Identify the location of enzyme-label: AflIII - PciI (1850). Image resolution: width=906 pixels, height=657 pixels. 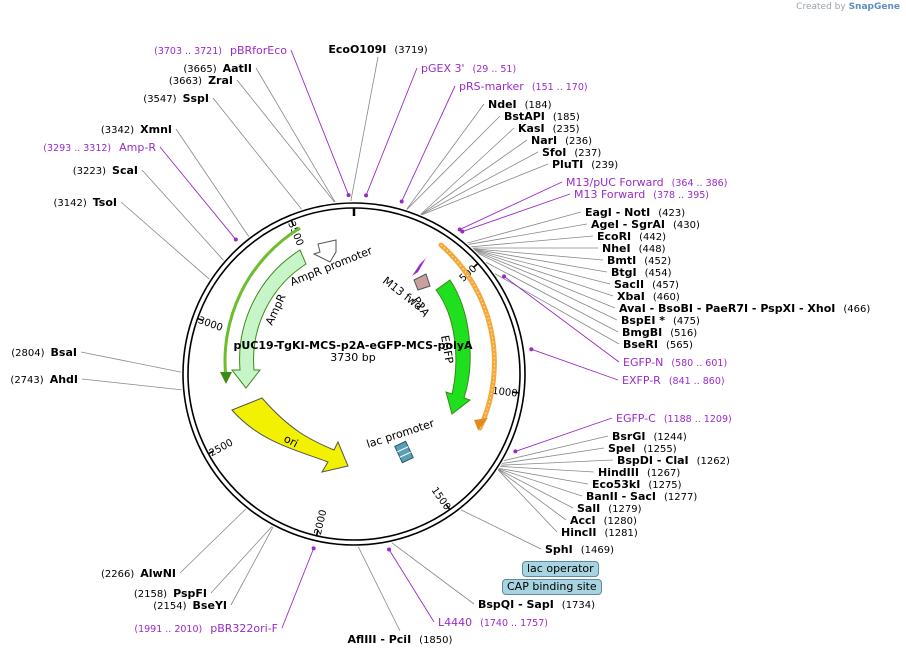
(400, 639).